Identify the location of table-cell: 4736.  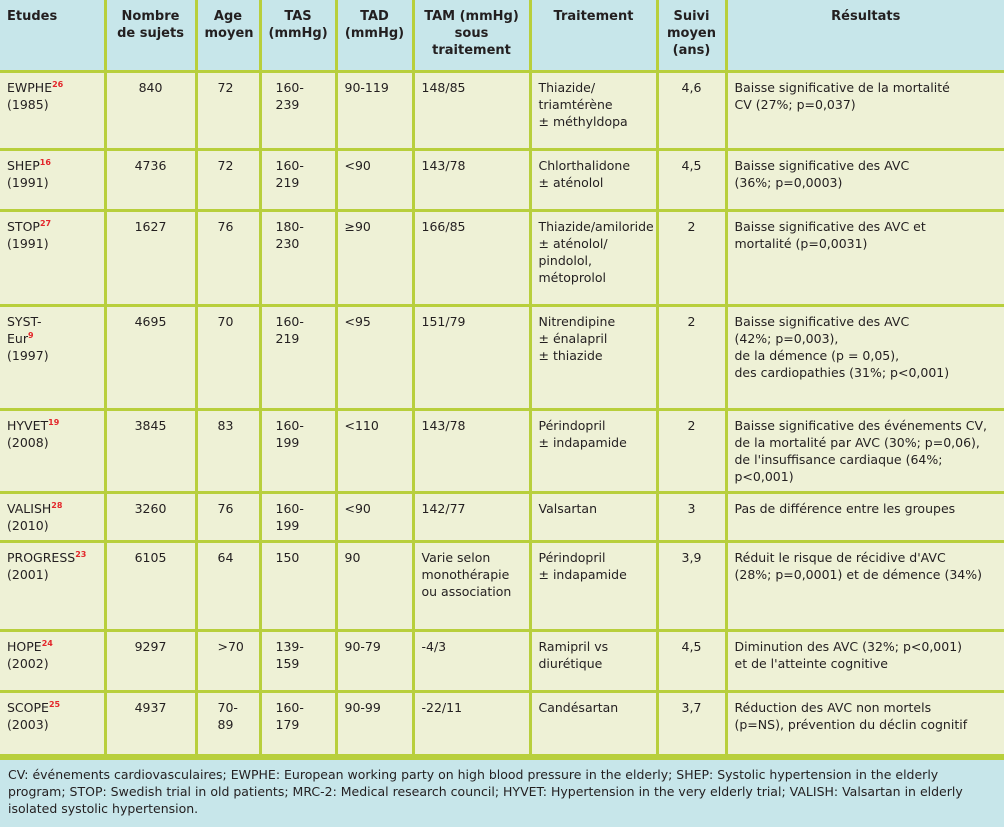
(150, 180).